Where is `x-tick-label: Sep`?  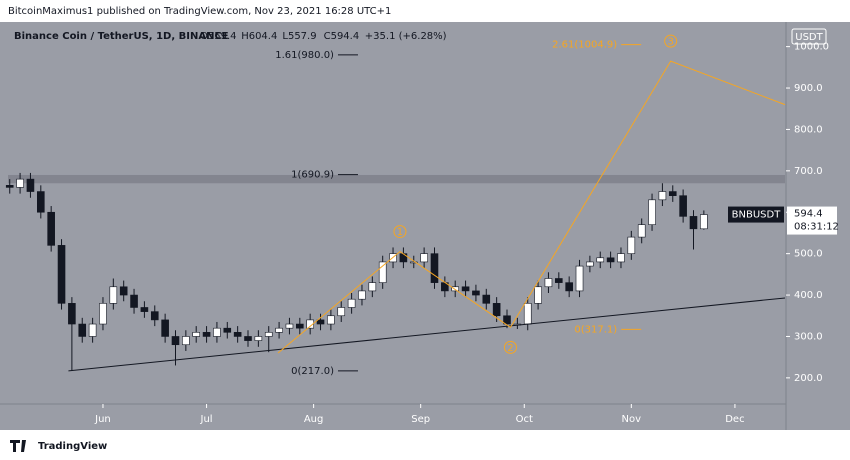 x-tick-label: Sep is located at coordinates (420, 419).